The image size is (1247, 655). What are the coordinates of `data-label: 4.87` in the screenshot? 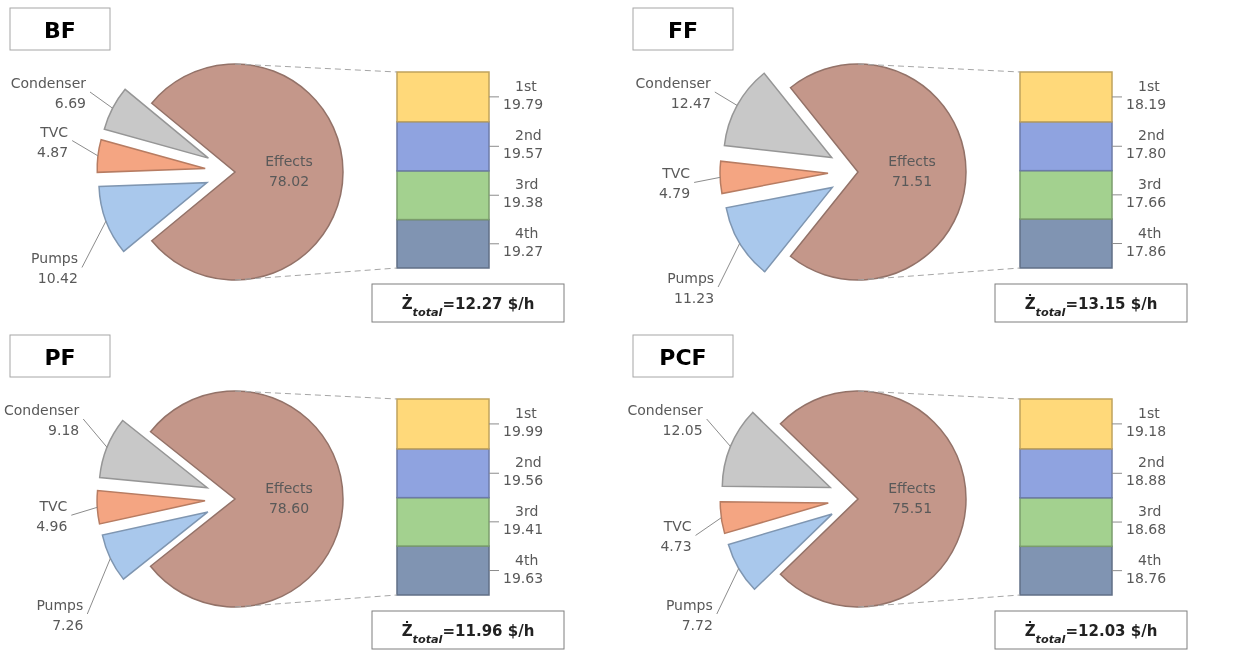 It's located at (52, 151).